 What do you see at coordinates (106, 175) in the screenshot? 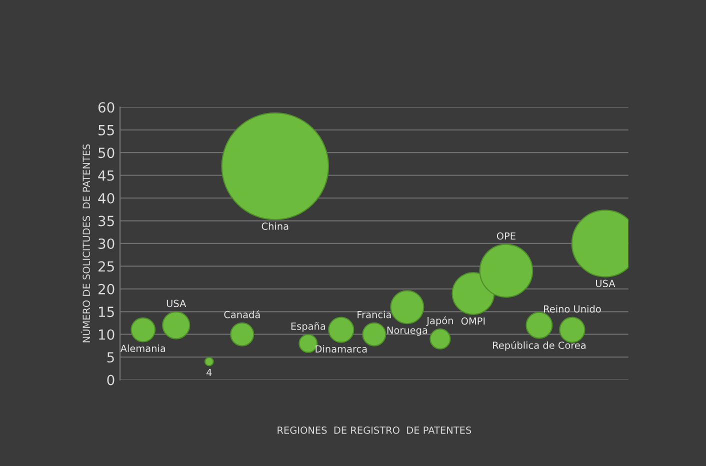
I see `y-tick-label: 45` at bounding box center [106, 175].